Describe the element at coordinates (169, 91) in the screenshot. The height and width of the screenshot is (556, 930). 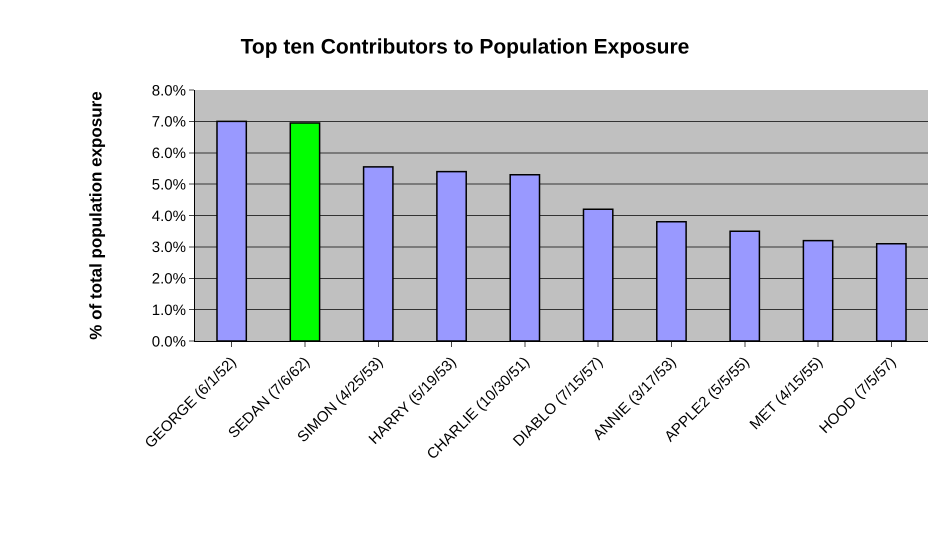
I see `y-tick-label: 8.0%` at that location.